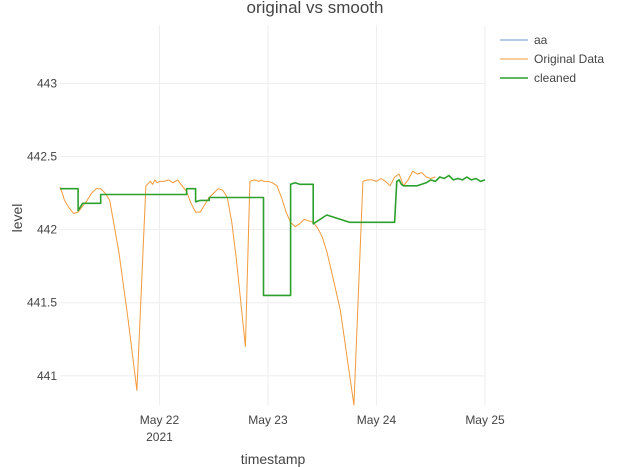 The image size is (630, 467). What do you see at coordinates (47, 230) in the screenshot?
I see `y-tick-label: 442` at bounding box center [47, 230].